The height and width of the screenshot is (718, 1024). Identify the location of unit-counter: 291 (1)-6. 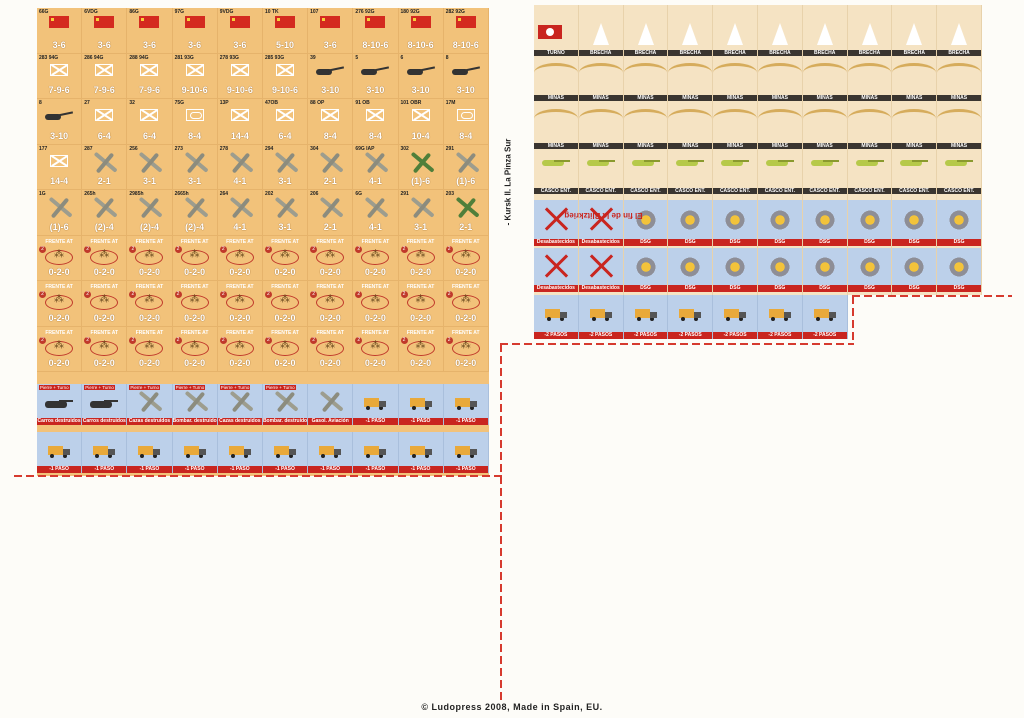
(466, 167).